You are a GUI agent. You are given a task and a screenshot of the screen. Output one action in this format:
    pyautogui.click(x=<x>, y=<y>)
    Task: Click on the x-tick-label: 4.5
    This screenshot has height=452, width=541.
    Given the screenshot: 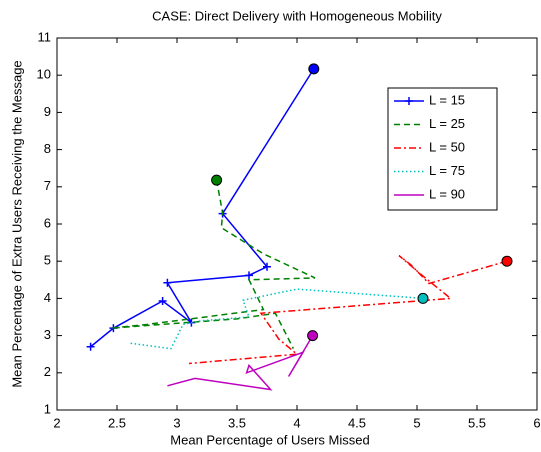 What is the action you would take?
    pyautogui.click(x=357, y=422)
    